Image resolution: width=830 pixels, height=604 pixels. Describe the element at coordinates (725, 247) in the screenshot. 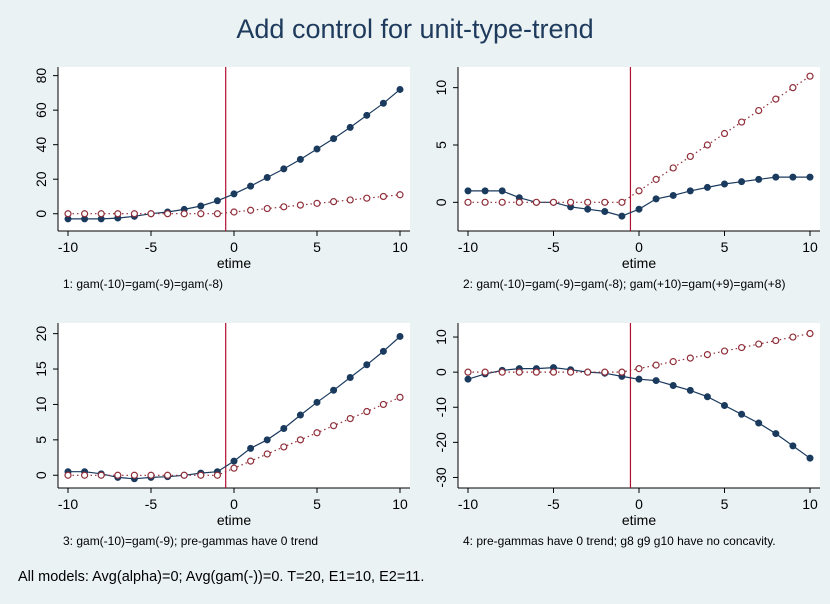

I see `x-tick-label: 5` at that location.